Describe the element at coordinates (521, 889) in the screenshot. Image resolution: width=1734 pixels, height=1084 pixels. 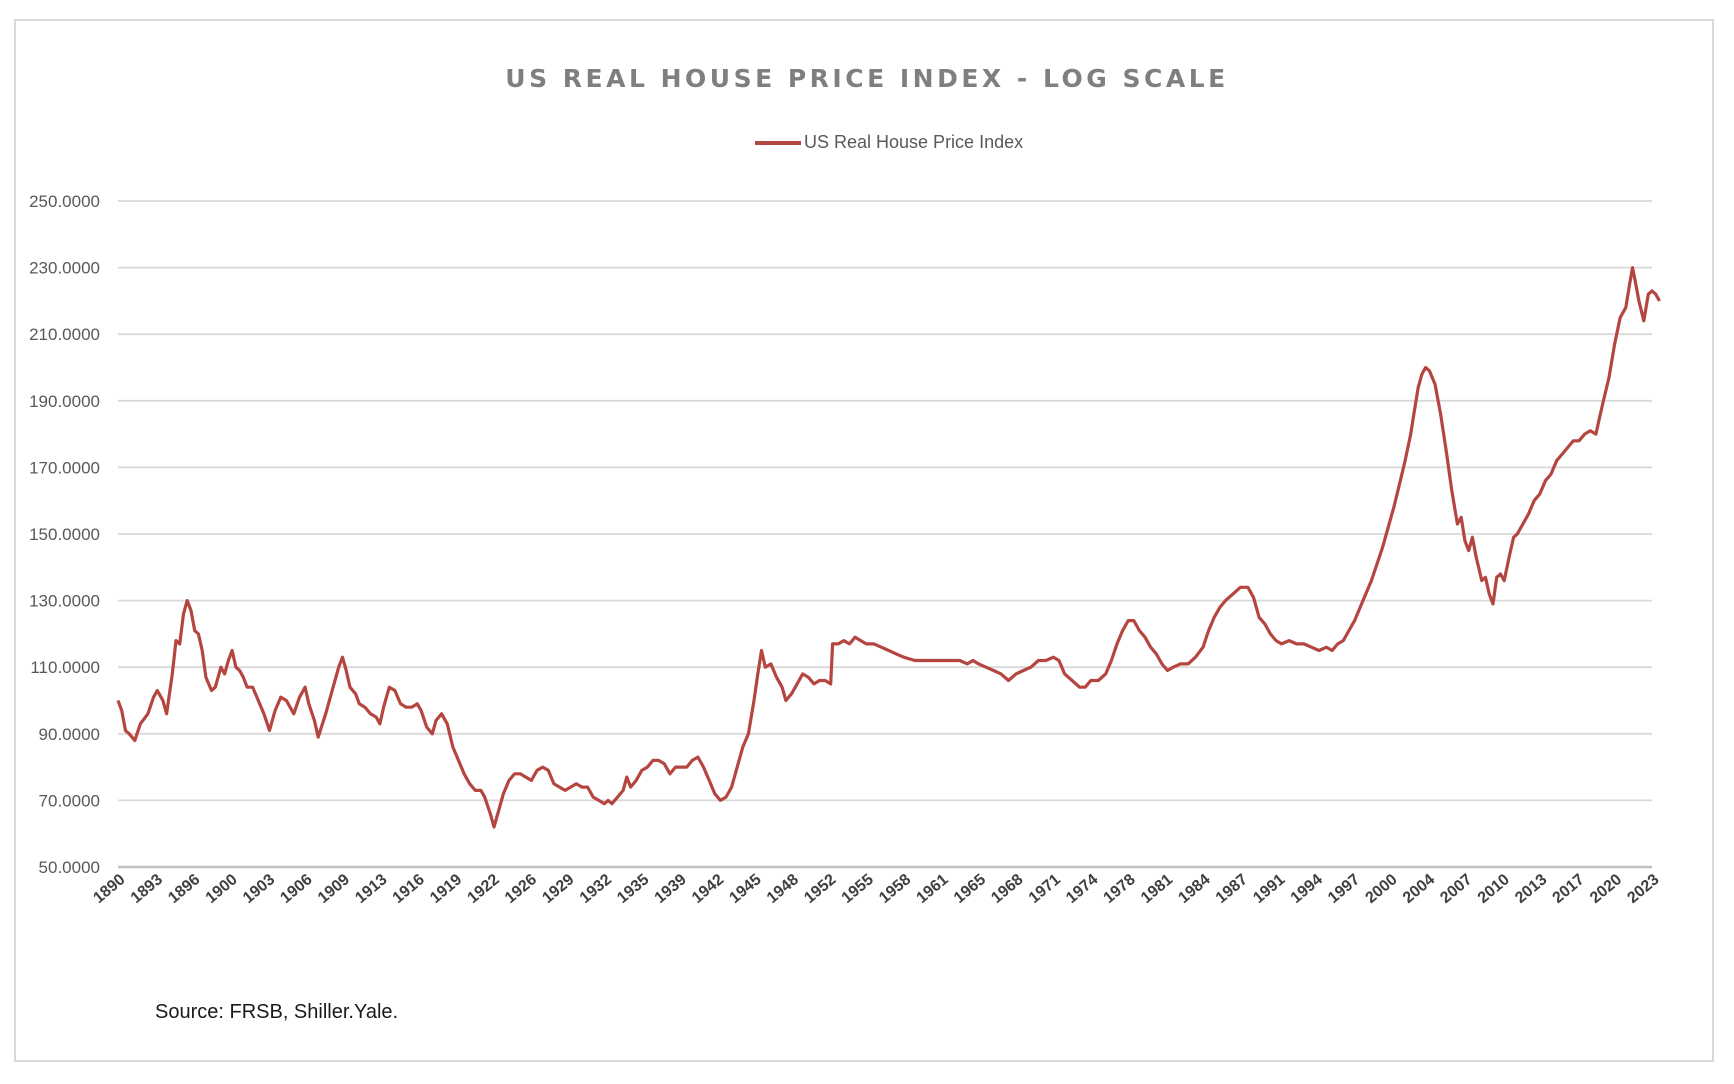
I see `x-tick-label: 1926` at that location.